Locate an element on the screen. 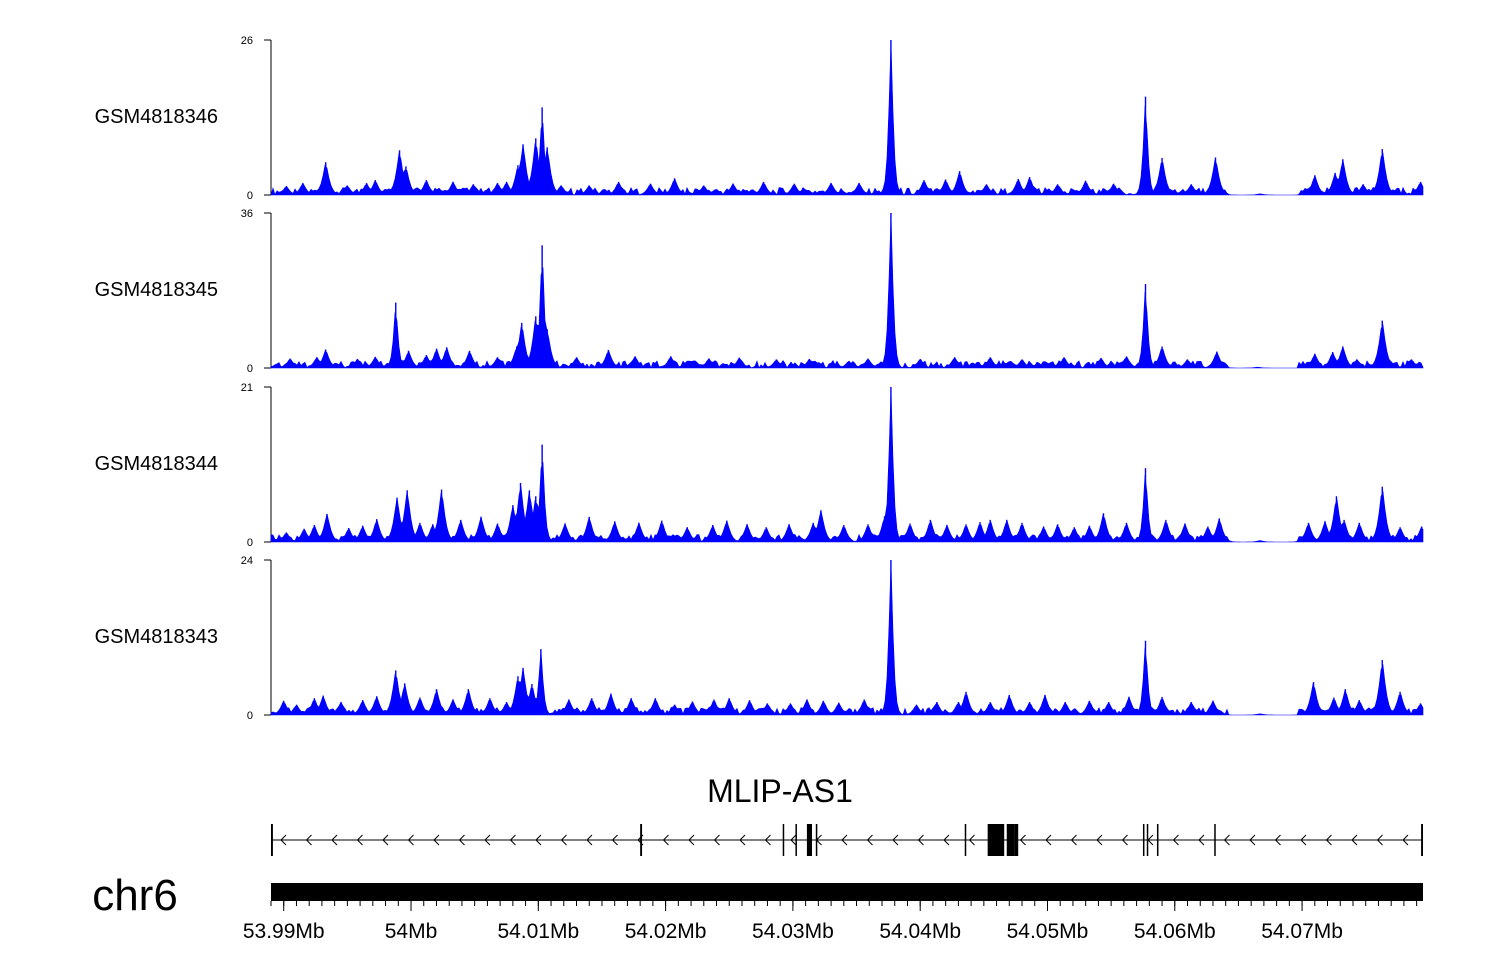  x-tick-label: 54.06Mb is located at coordinates (1175, 931).